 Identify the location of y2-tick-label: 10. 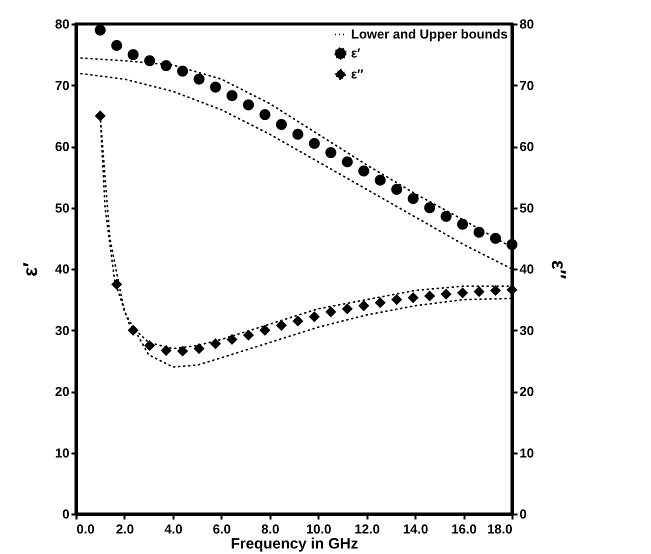
(527, 452).